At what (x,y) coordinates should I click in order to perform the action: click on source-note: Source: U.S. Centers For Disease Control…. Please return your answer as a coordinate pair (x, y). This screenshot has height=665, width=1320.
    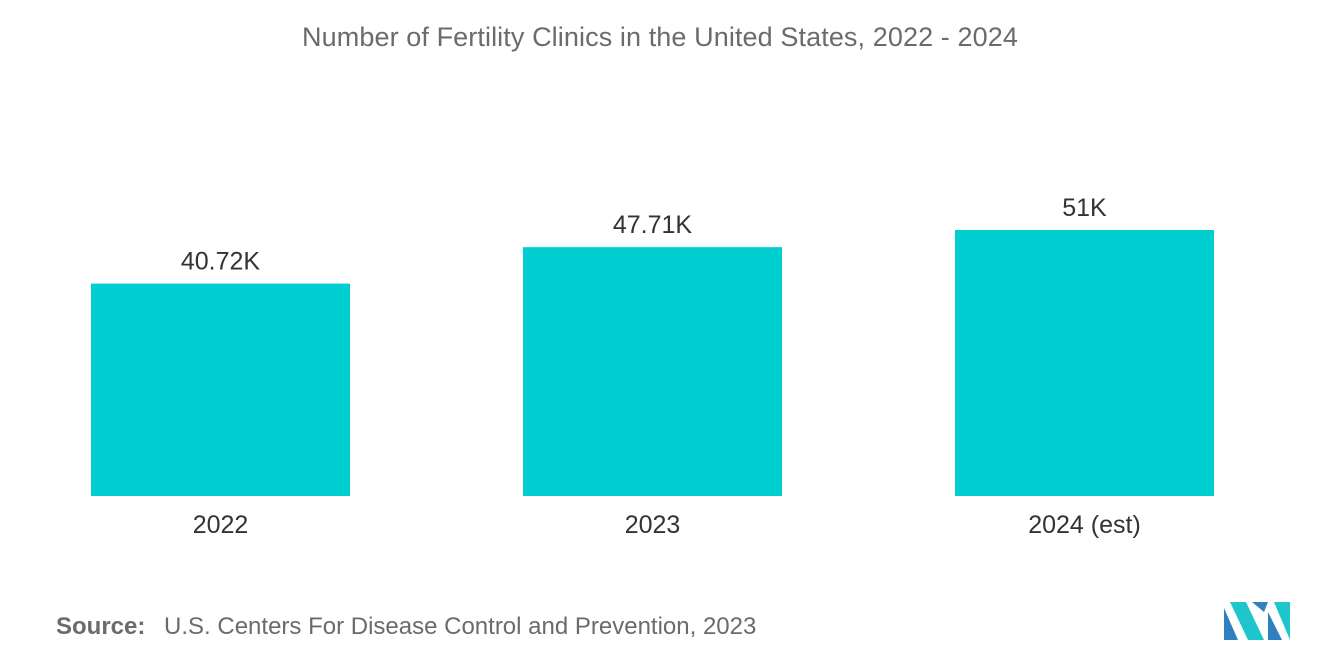
    Looking at the image, I should click on (406, 627).